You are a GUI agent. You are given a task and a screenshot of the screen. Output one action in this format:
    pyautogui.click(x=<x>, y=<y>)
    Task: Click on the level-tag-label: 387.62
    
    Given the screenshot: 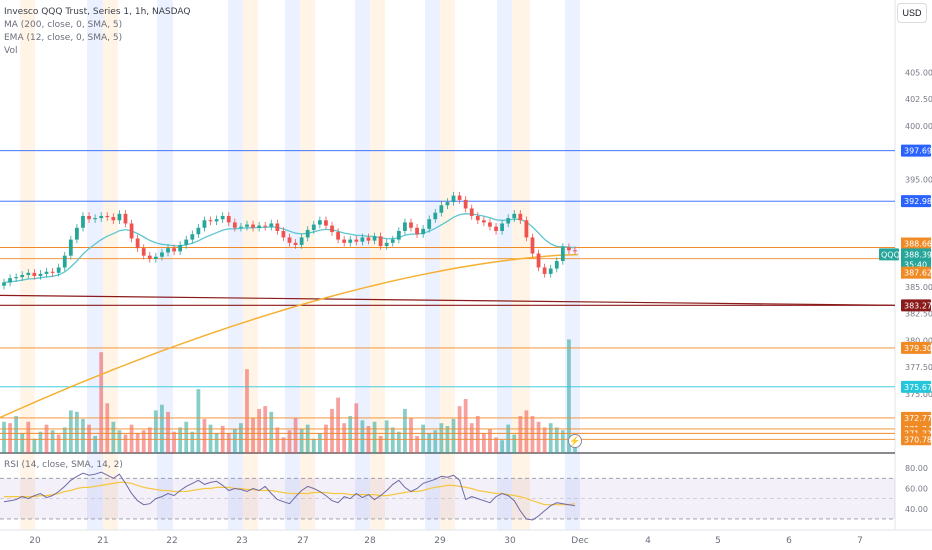 What is the action you would take?
    pyautogui.click(x=918, y=273)
    